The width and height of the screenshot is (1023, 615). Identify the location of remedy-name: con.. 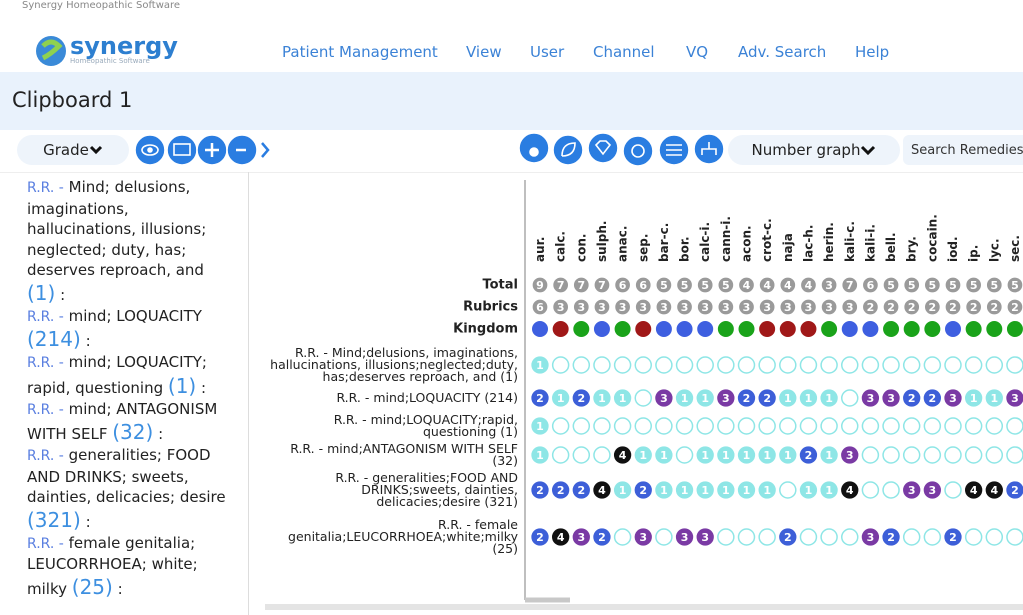
(581, 248).